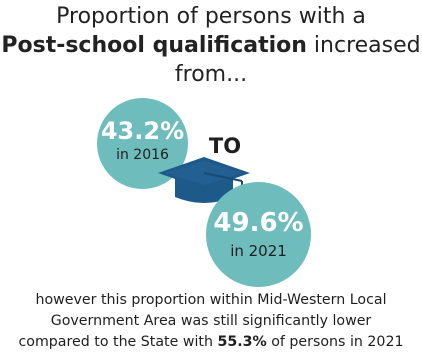  What do you see at coordinates (258, 223) in the screenshot?
I see `stat-2021-value: 49.6%` at bounding box center [258, 223].